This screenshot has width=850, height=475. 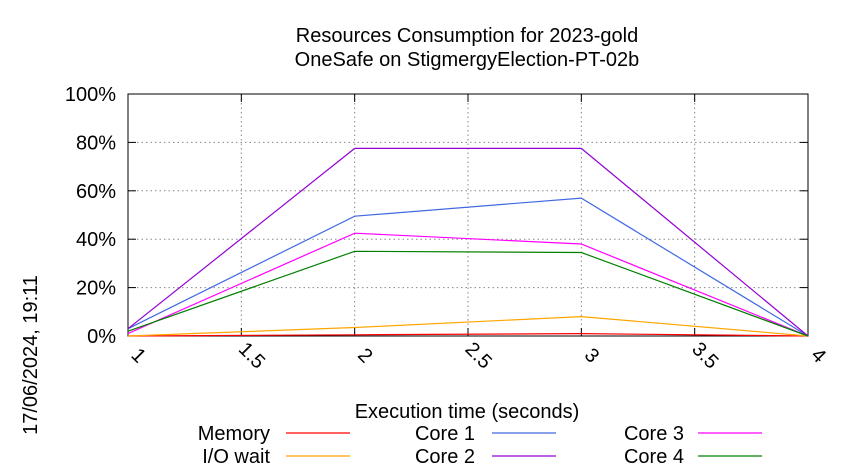 I want to click on legend-label: Core 4, so click(x=654, y=457).